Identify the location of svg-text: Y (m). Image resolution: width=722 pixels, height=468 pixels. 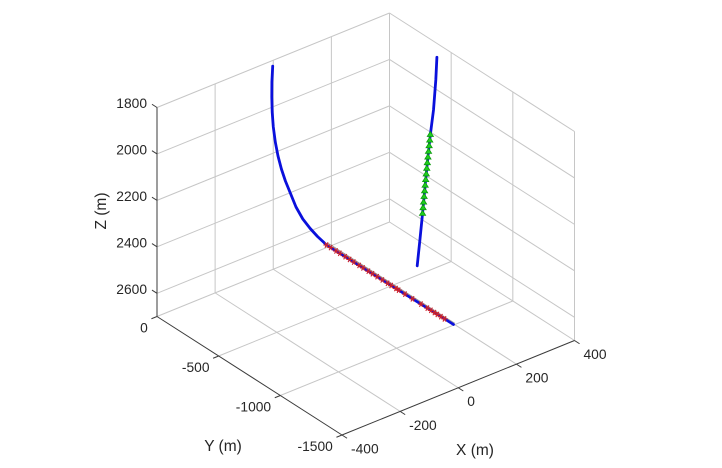
(223, 446).